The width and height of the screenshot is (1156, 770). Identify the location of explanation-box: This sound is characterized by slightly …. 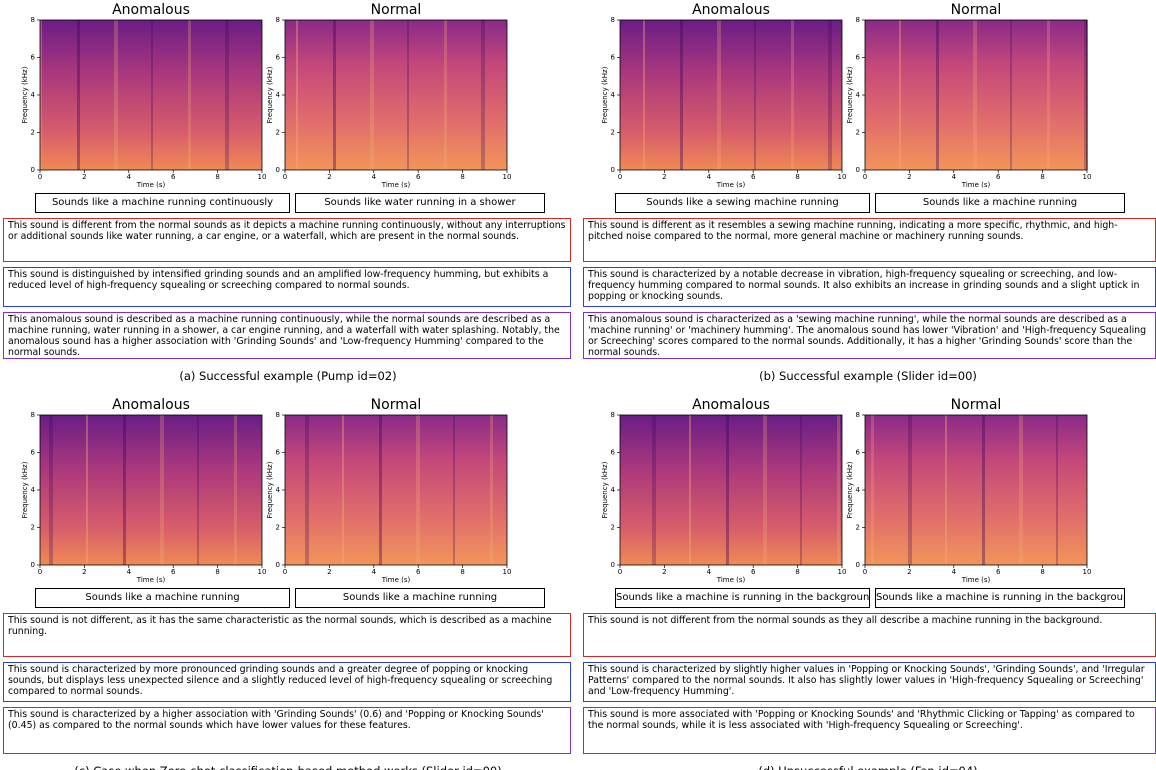
(869, 682).